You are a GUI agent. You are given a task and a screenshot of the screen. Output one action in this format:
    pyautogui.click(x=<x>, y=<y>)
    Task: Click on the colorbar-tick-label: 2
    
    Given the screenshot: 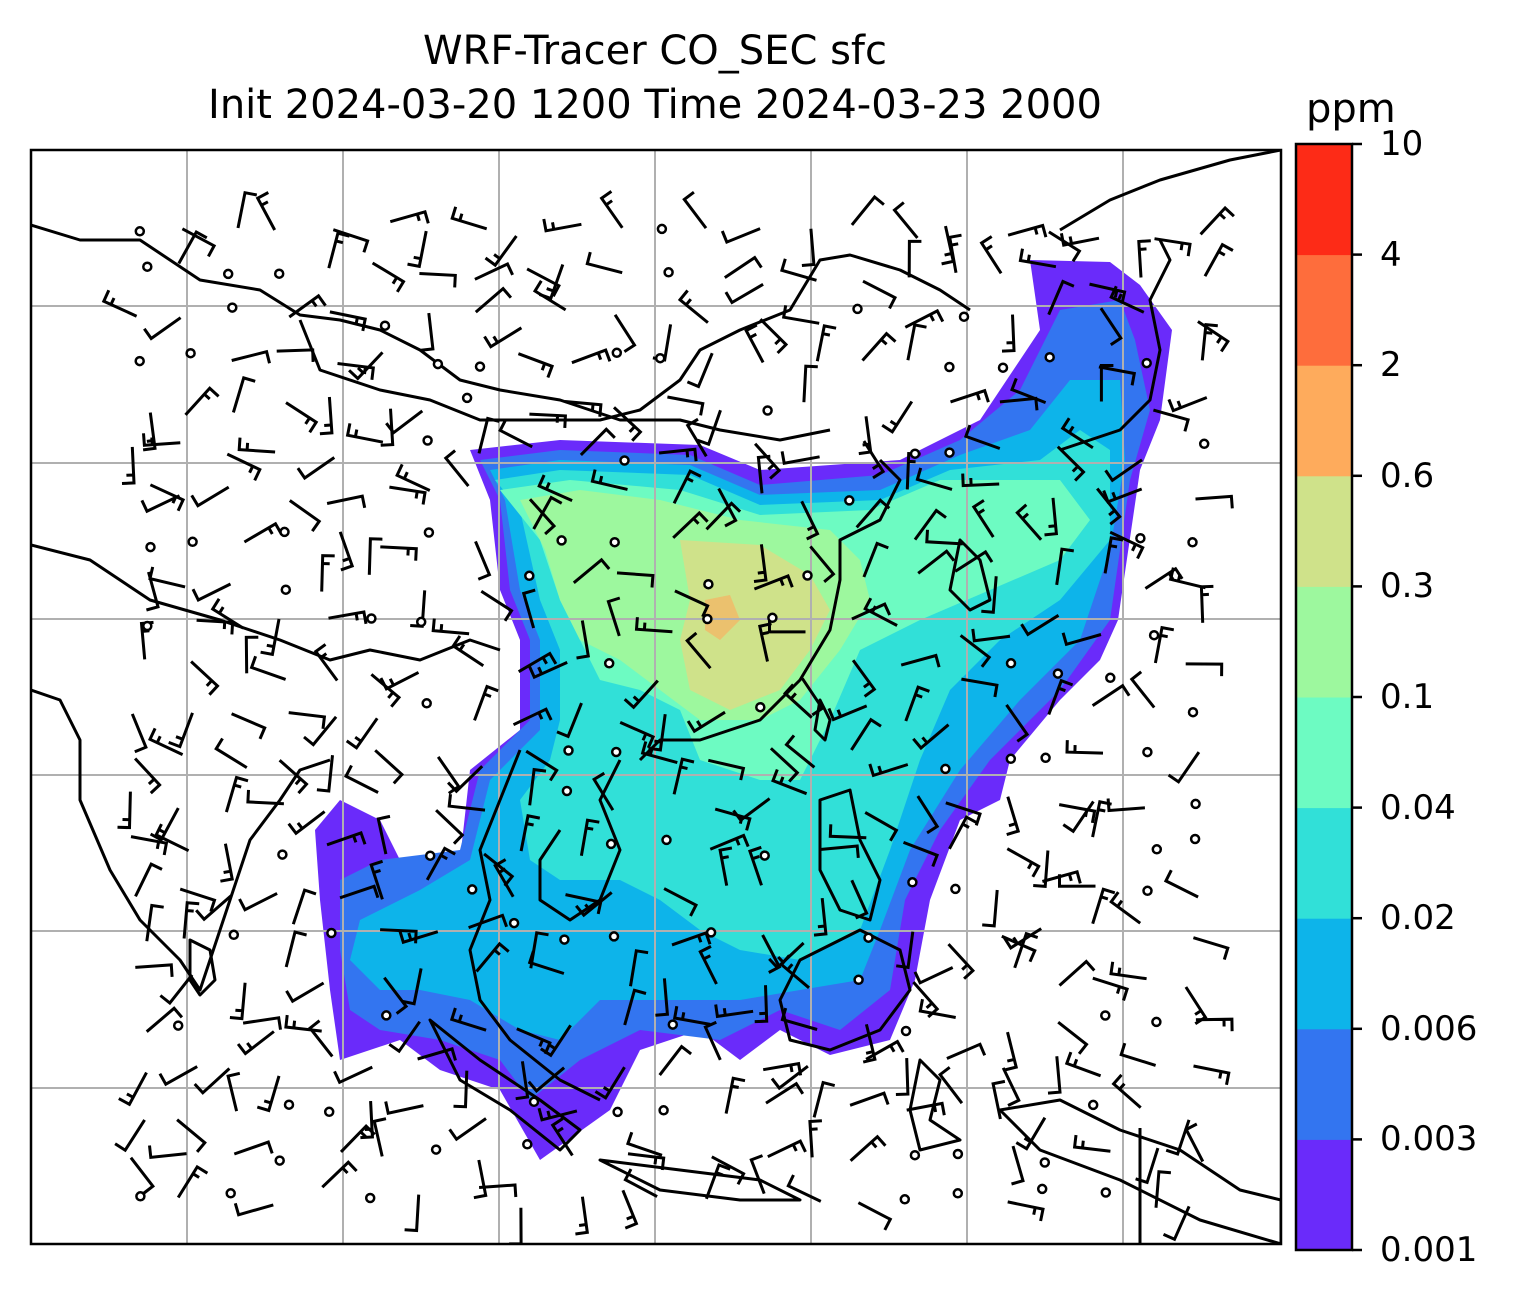 What is the action you would take?
    pyautogui.click(x=1391, y=365)
    